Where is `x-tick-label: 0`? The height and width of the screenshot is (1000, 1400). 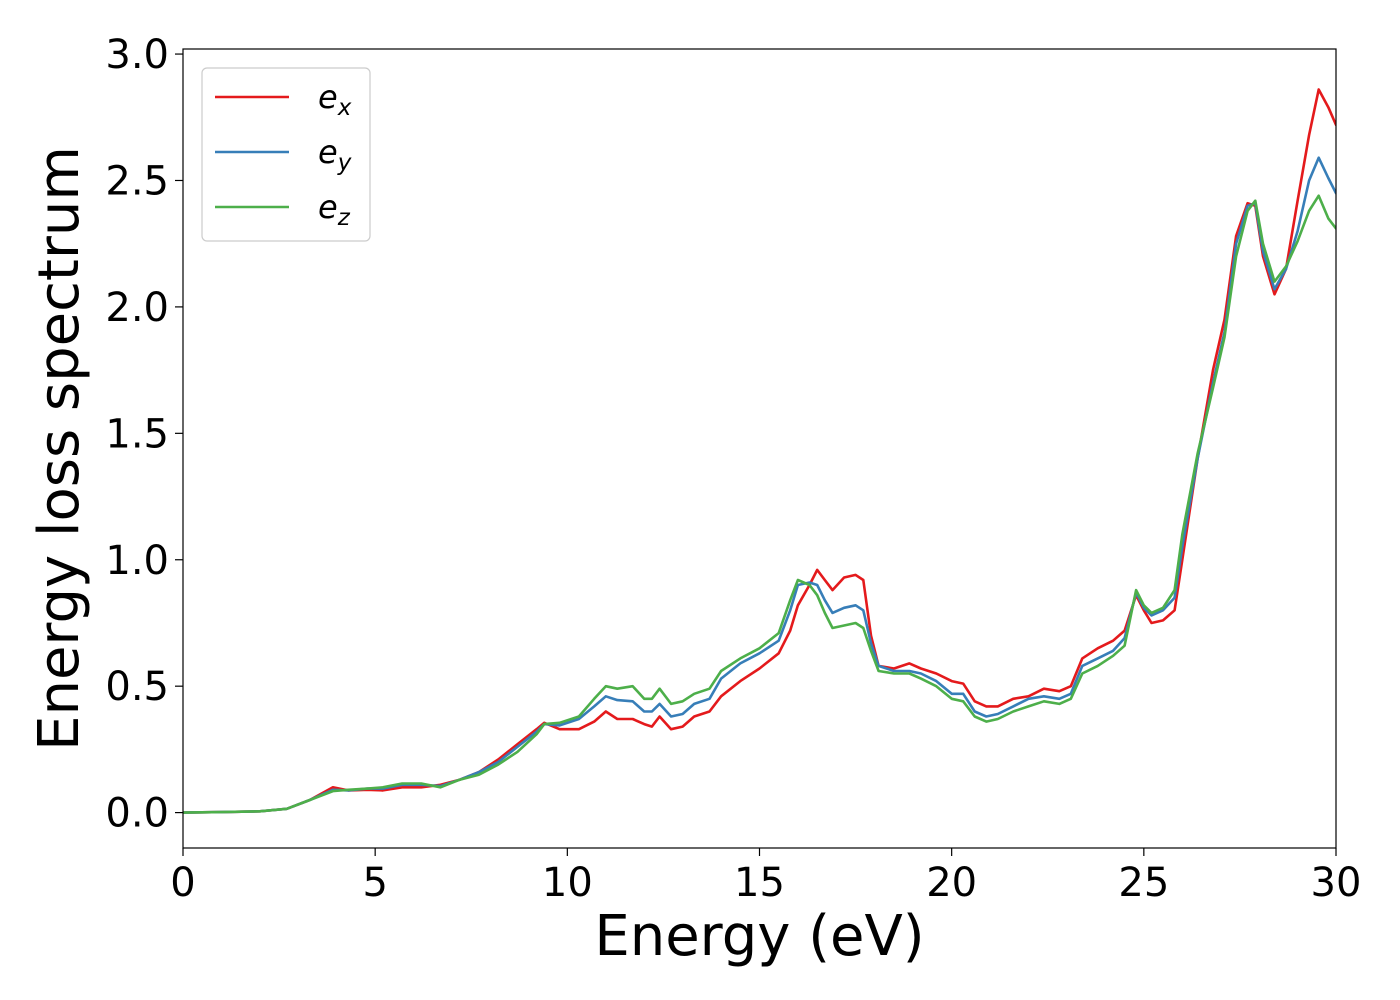 x-tick-label: 0 is located at coordinates (182, 883).